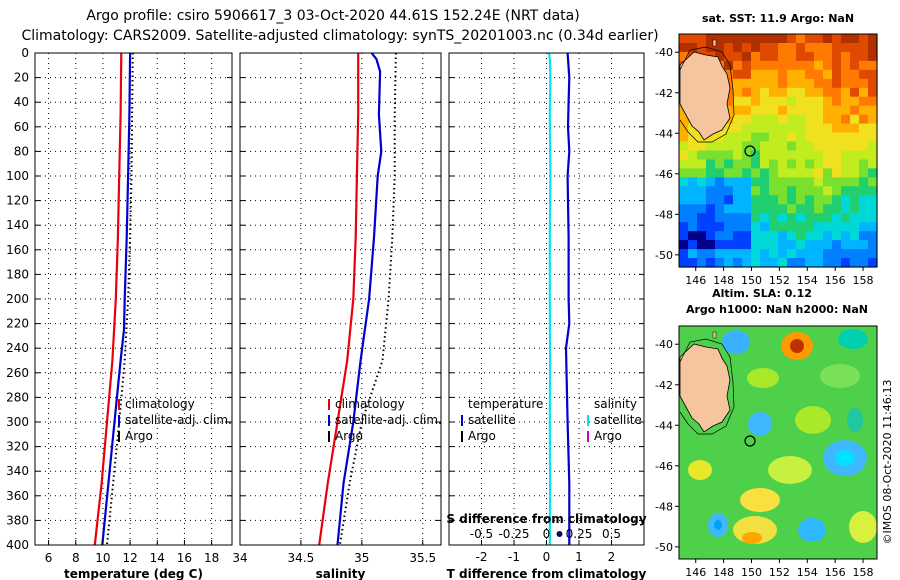  I want to click on y-tick-label: 20, so click(21, 78).